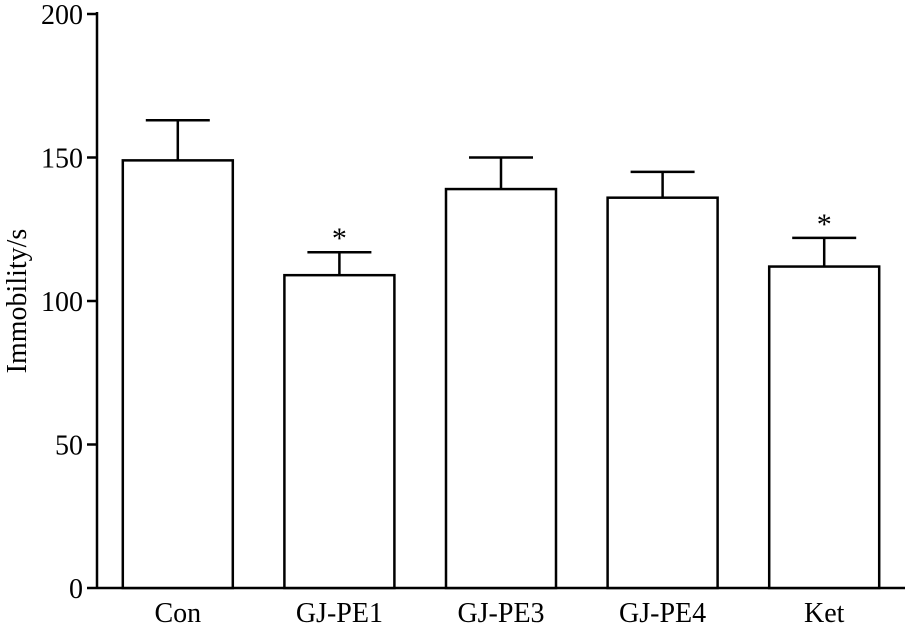 This screenshot has height=626, width=915. What do you see at coordinates (76, 589) in the screenshot?
I see `y-tick-label: 0` at bounding box center [76, 589].